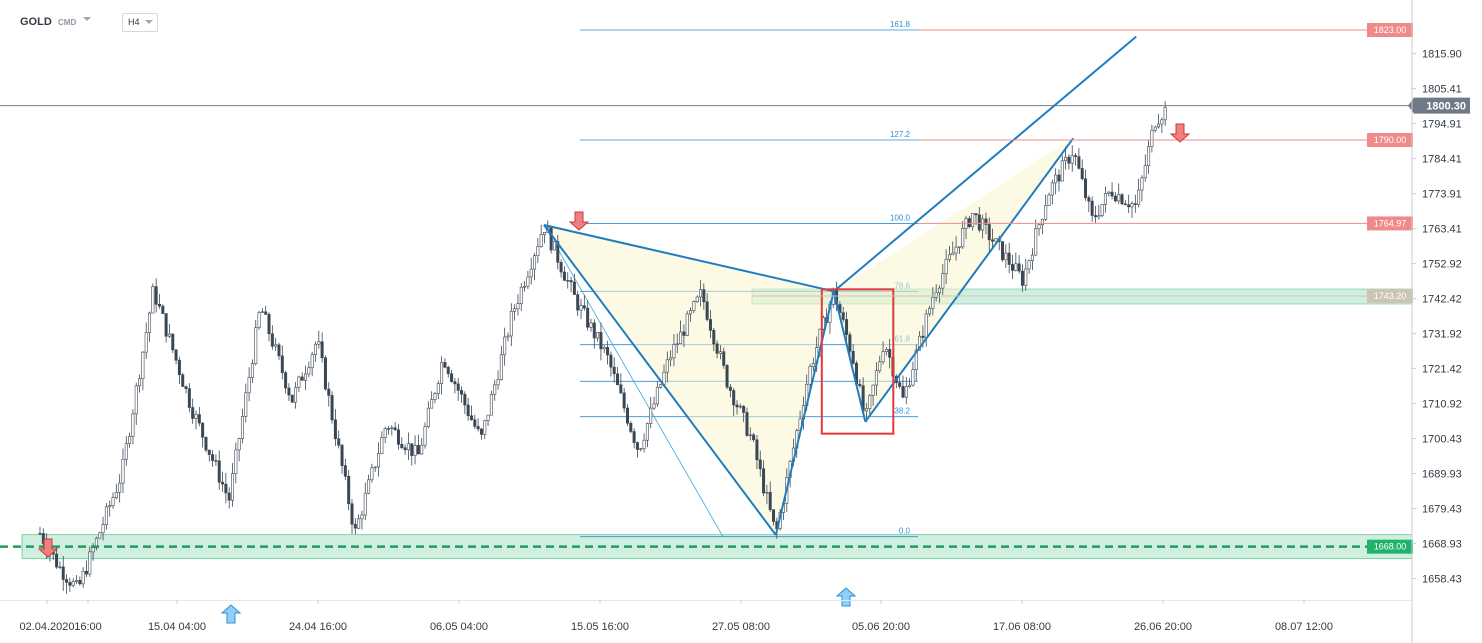  What do you see at coordinates (318, 627) in the screenshot?
I see `x-tick-label: 24.04 16:00` at bounding box center [318, 627].